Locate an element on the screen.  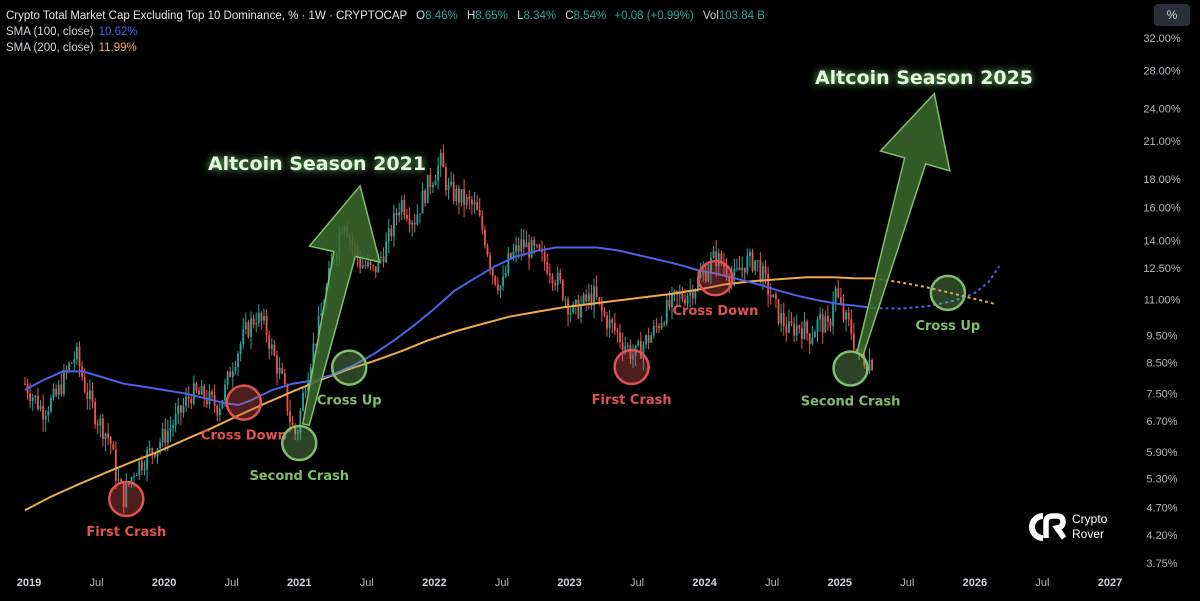
sma100-value: 10.62% is located at coordinates (118, 32).